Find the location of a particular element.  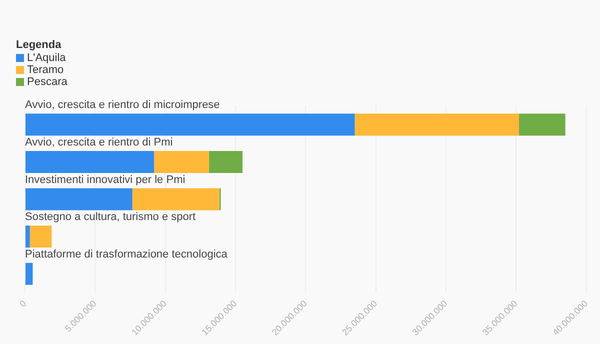

y-tick-label: Piattaforme di trasformazione tecnologica is located at coordinates (126, 254).